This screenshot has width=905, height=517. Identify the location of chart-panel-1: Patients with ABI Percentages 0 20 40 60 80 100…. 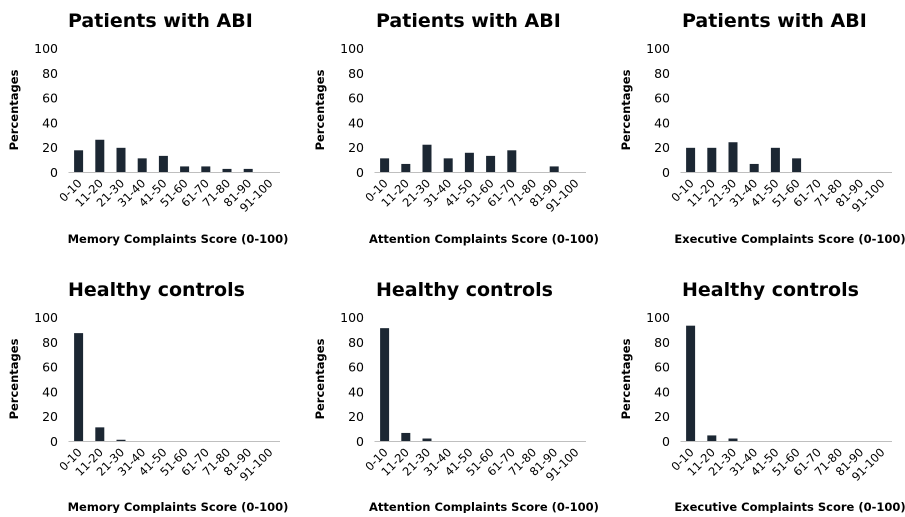
(147, 128).